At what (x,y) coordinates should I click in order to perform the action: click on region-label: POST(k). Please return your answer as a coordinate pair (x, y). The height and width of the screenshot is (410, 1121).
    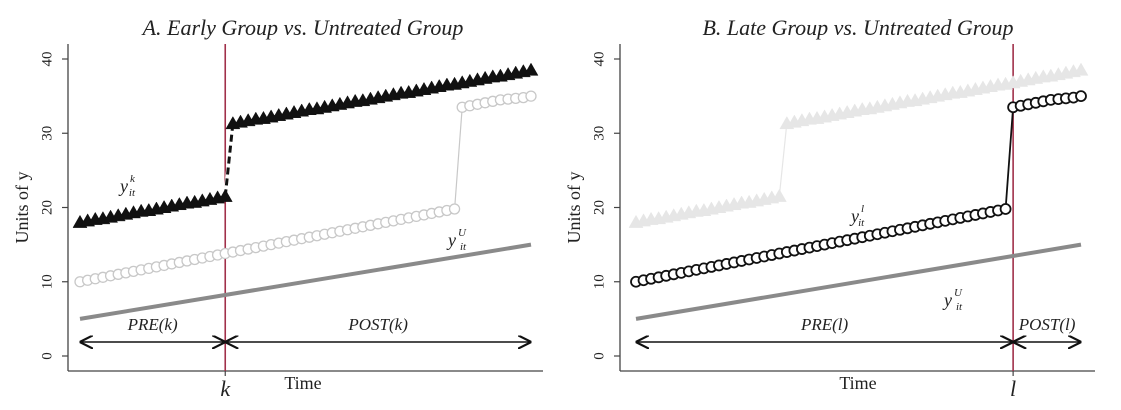
    Looking at the image, I should click on (377, 324).